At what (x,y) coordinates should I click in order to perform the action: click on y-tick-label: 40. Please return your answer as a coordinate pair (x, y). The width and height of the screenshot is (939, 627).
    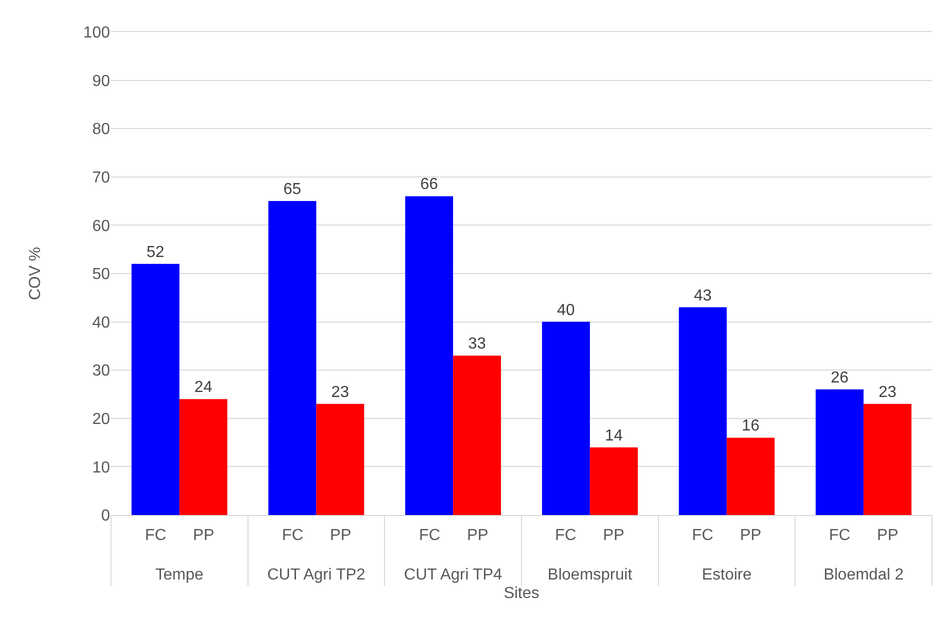
    Looking at the image, I should click on (101, 323).